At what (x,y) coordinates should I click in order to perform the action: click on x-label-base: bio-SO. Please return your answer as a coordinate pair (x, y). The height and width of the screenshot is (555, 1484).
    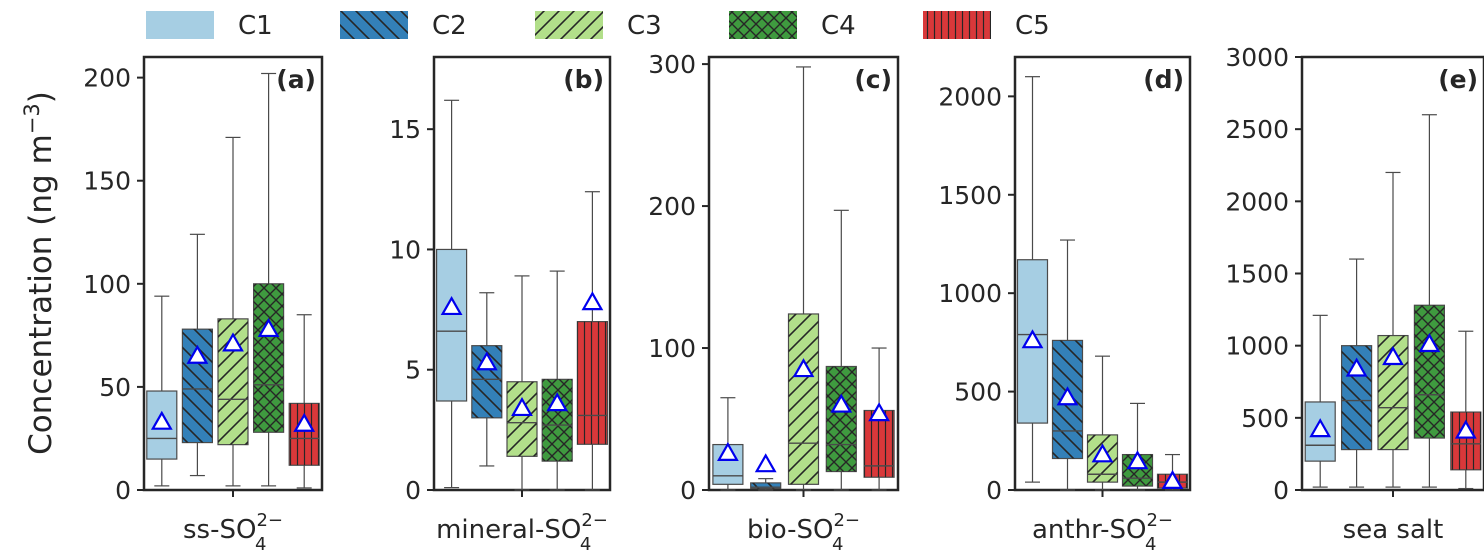
    Looking at the image, I should click on (790, 530).